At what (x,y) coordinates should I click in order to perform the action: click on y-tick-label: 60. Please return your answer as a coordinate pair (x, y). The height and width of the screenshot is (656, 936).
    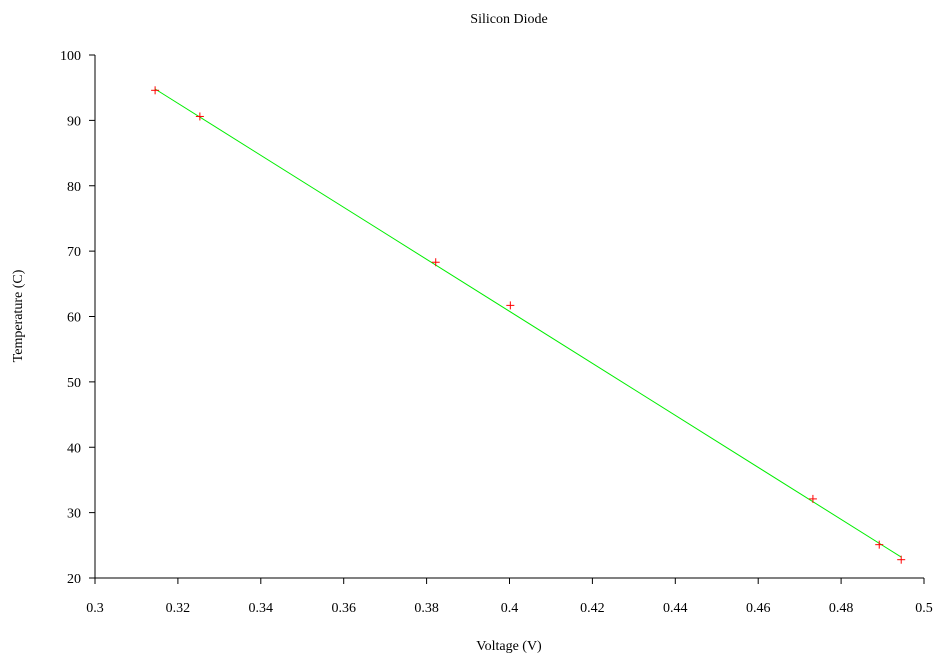
    Looking at the image, I should click on (74, 318).